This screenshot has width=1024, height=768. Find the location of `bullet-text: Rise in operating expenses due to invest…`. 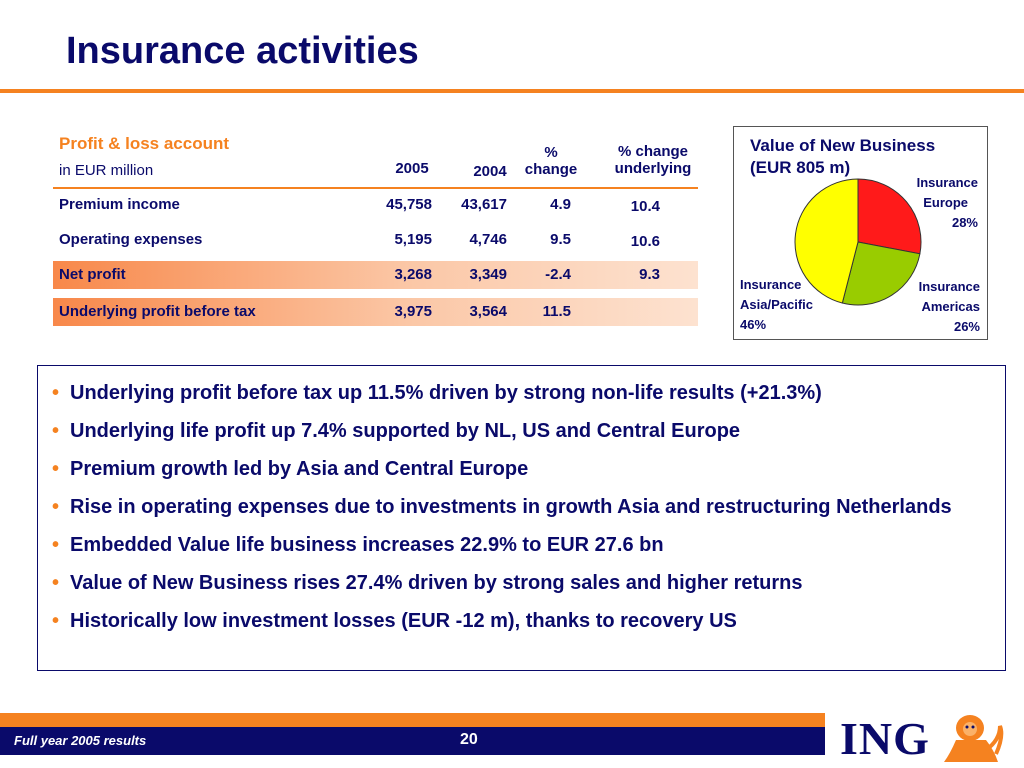

bullet-text: Rise in operating expenses due to invest… is located at coordinates (511, 507).